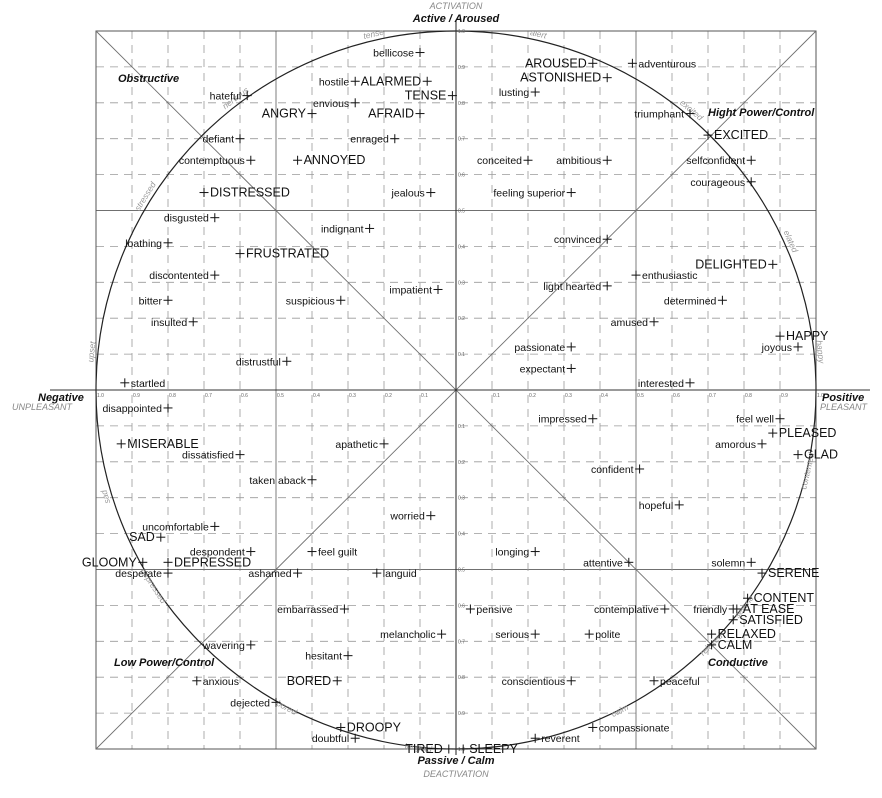  Describe the element at coordinates (373, 34) in the screenshot. I see `circumplex-label-tense: tense` at that location.